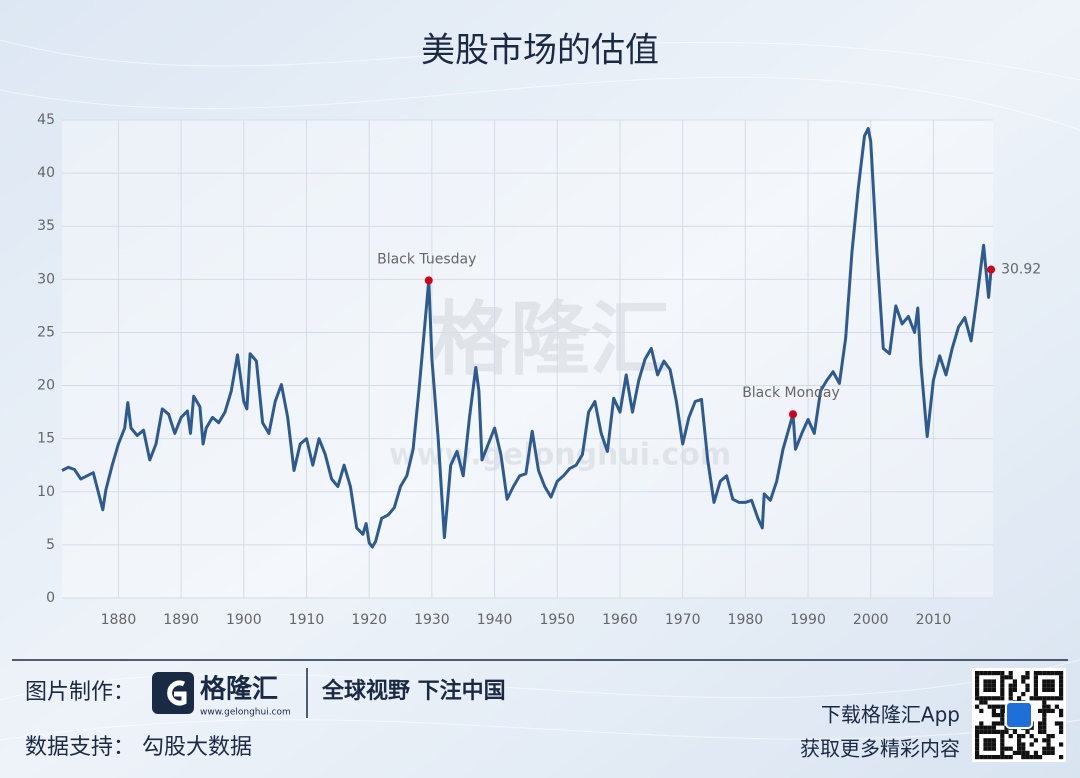 The width and height of the screenshot is (1080, 778). Describe the element at coordinates (557, 620) in the screenshot. I see `x-tick-label: 1950` at that location.